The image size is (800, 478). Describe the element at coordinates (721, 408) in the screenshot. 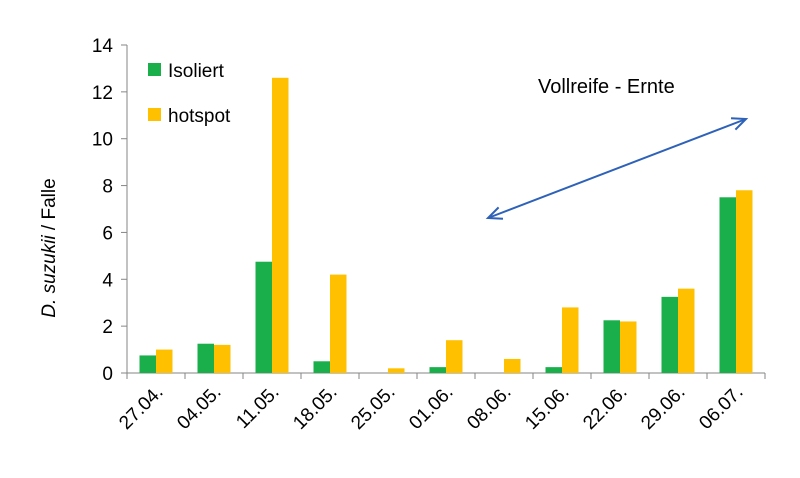

I see `x-tick-label: 06.07.` at that location.